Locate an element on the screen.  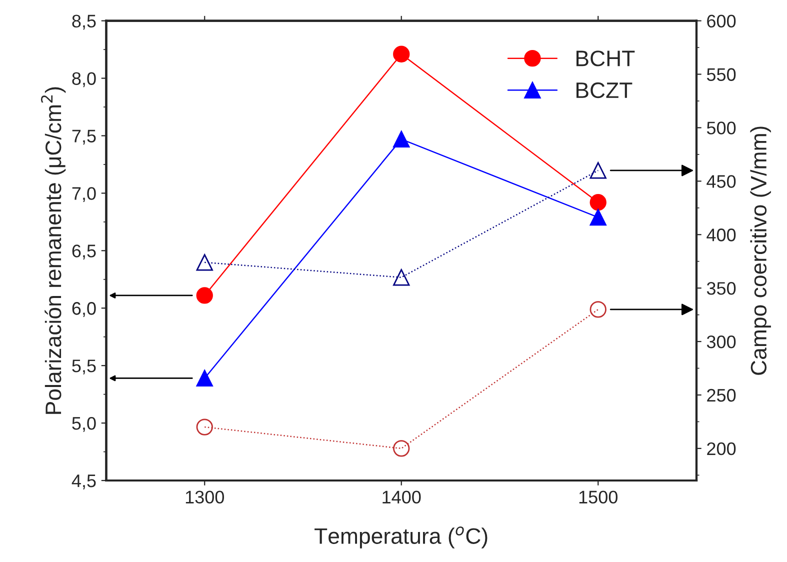
y2-tick-label: 350 is located at coordinates (721, 288).